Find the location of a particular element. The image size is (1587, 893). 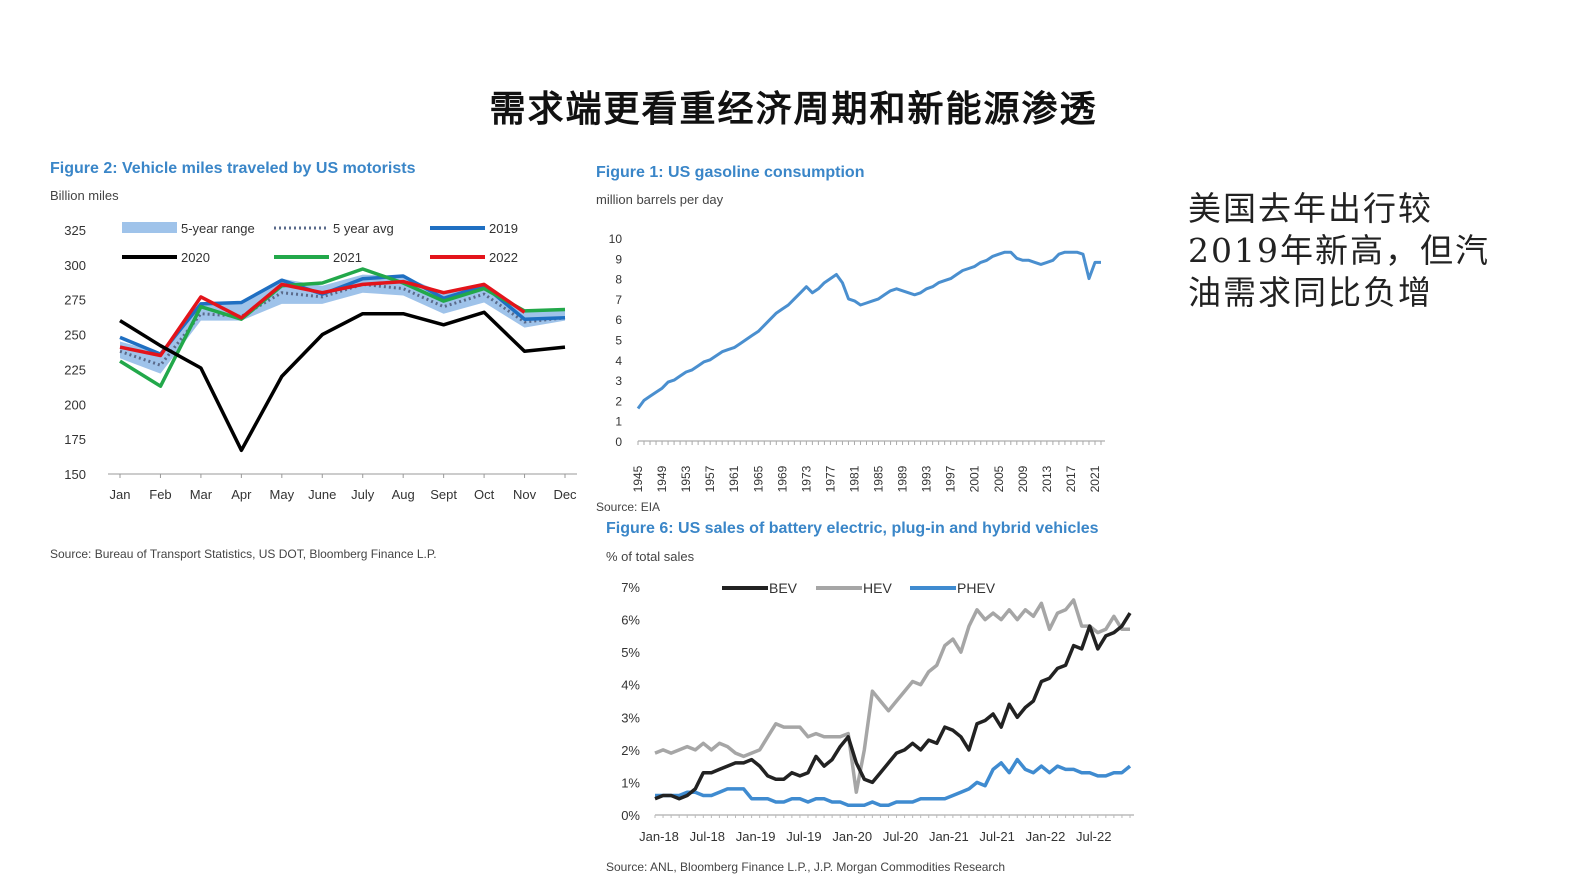

x-tick-label: Jan-22 is located at coordinates (1046, 836).